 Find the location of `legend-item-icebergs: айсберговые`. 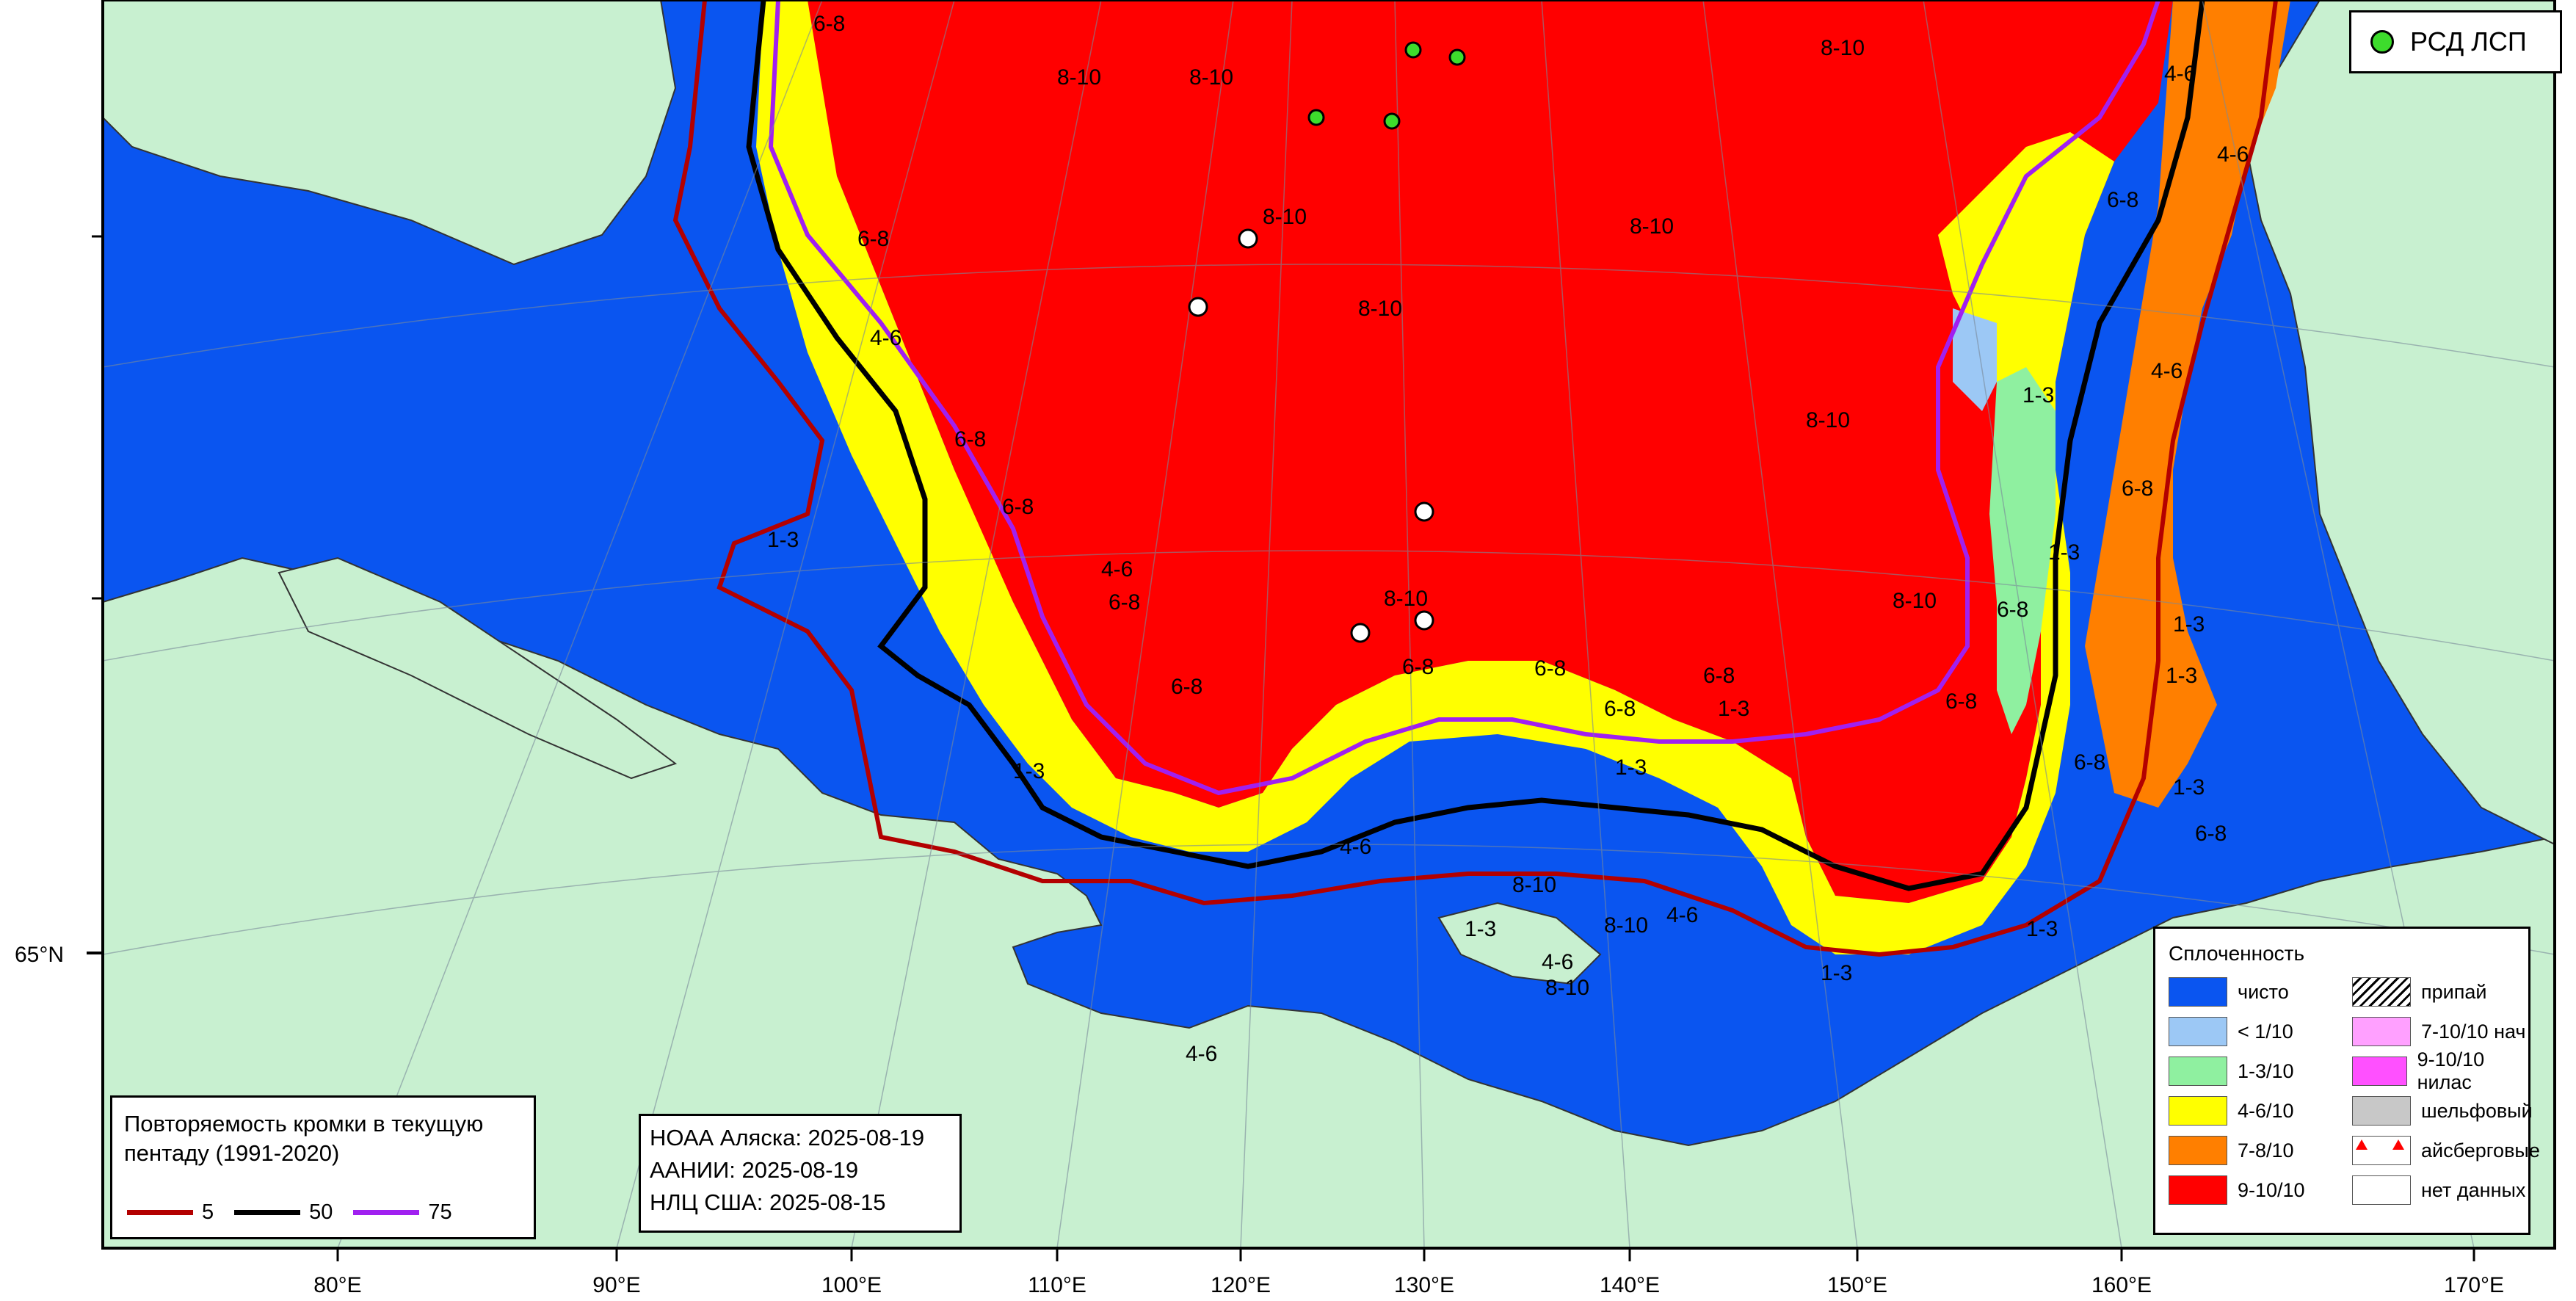

legend-item-icebergs: айсберговые is located at coordinates (2446, 1150).